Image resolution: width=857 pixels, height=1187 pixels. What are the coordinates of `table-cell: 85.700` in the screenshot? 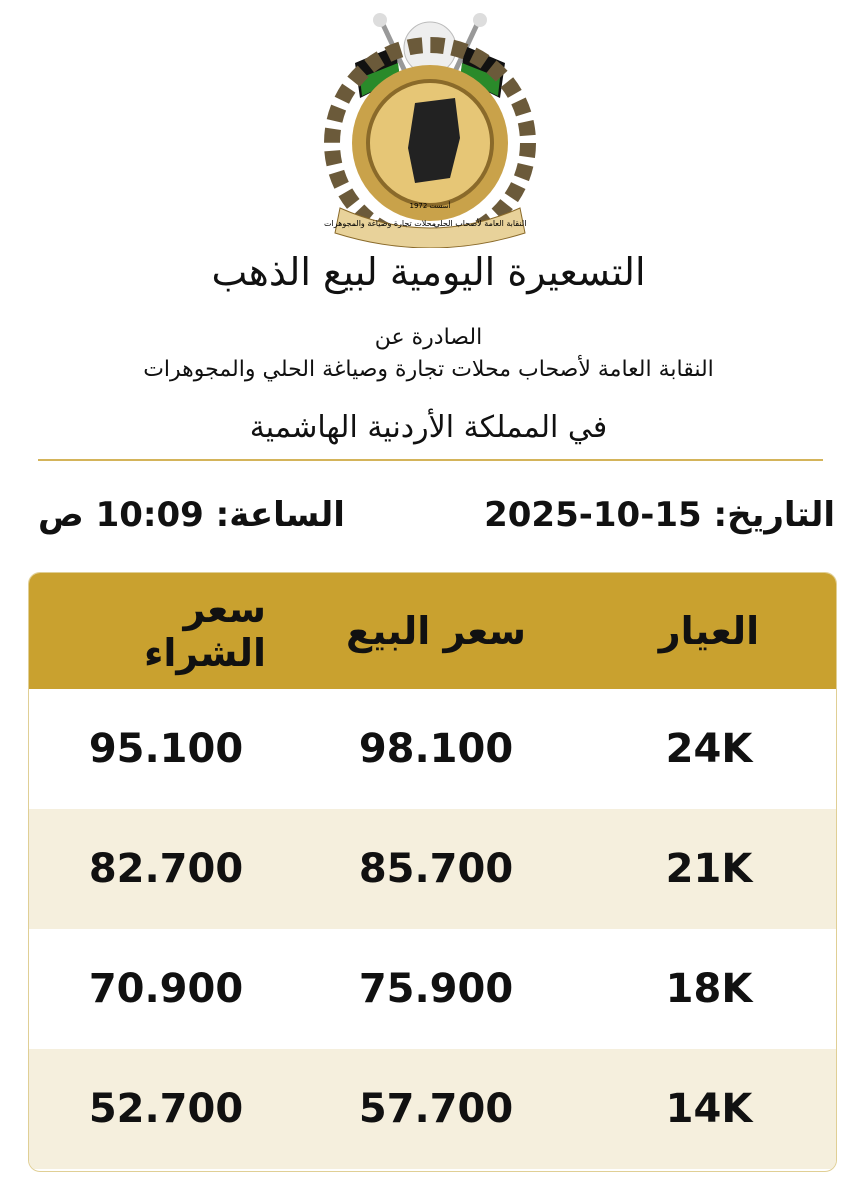 It's located at (436, 869).